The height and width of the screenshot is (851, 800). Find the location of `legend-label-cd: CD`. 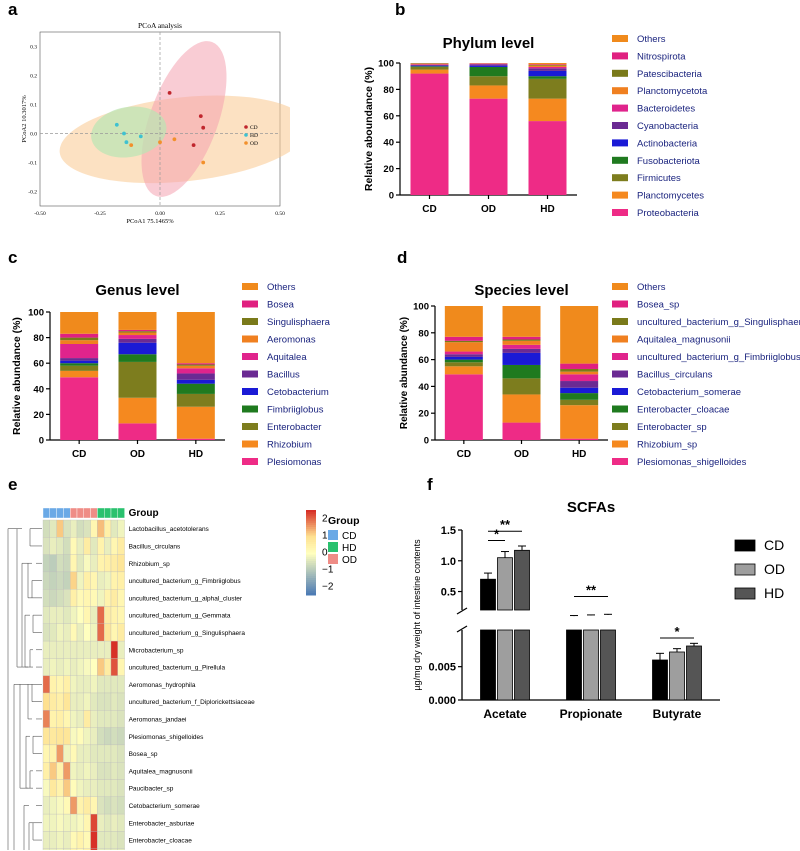

legend-label-cd: CD is located at coordinates (774, 545).